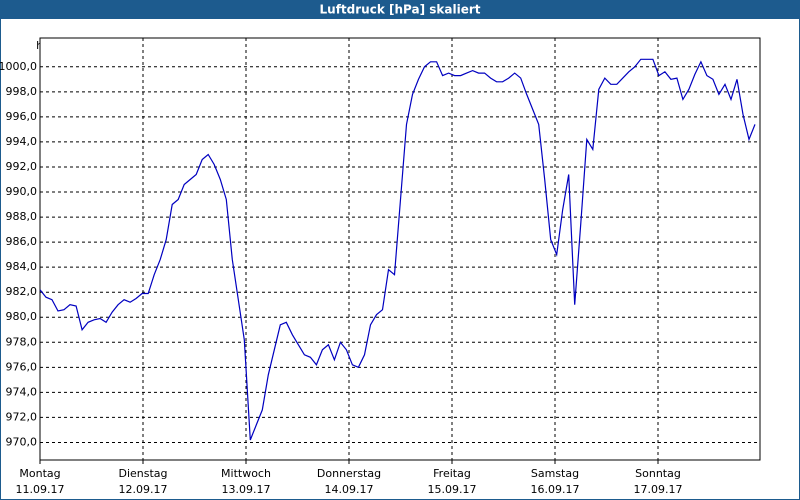  What do you see at coordinates (142, 473) in the screenshot?
I see `x-tick-day: Dienstag` at bounding box center [142, 473].